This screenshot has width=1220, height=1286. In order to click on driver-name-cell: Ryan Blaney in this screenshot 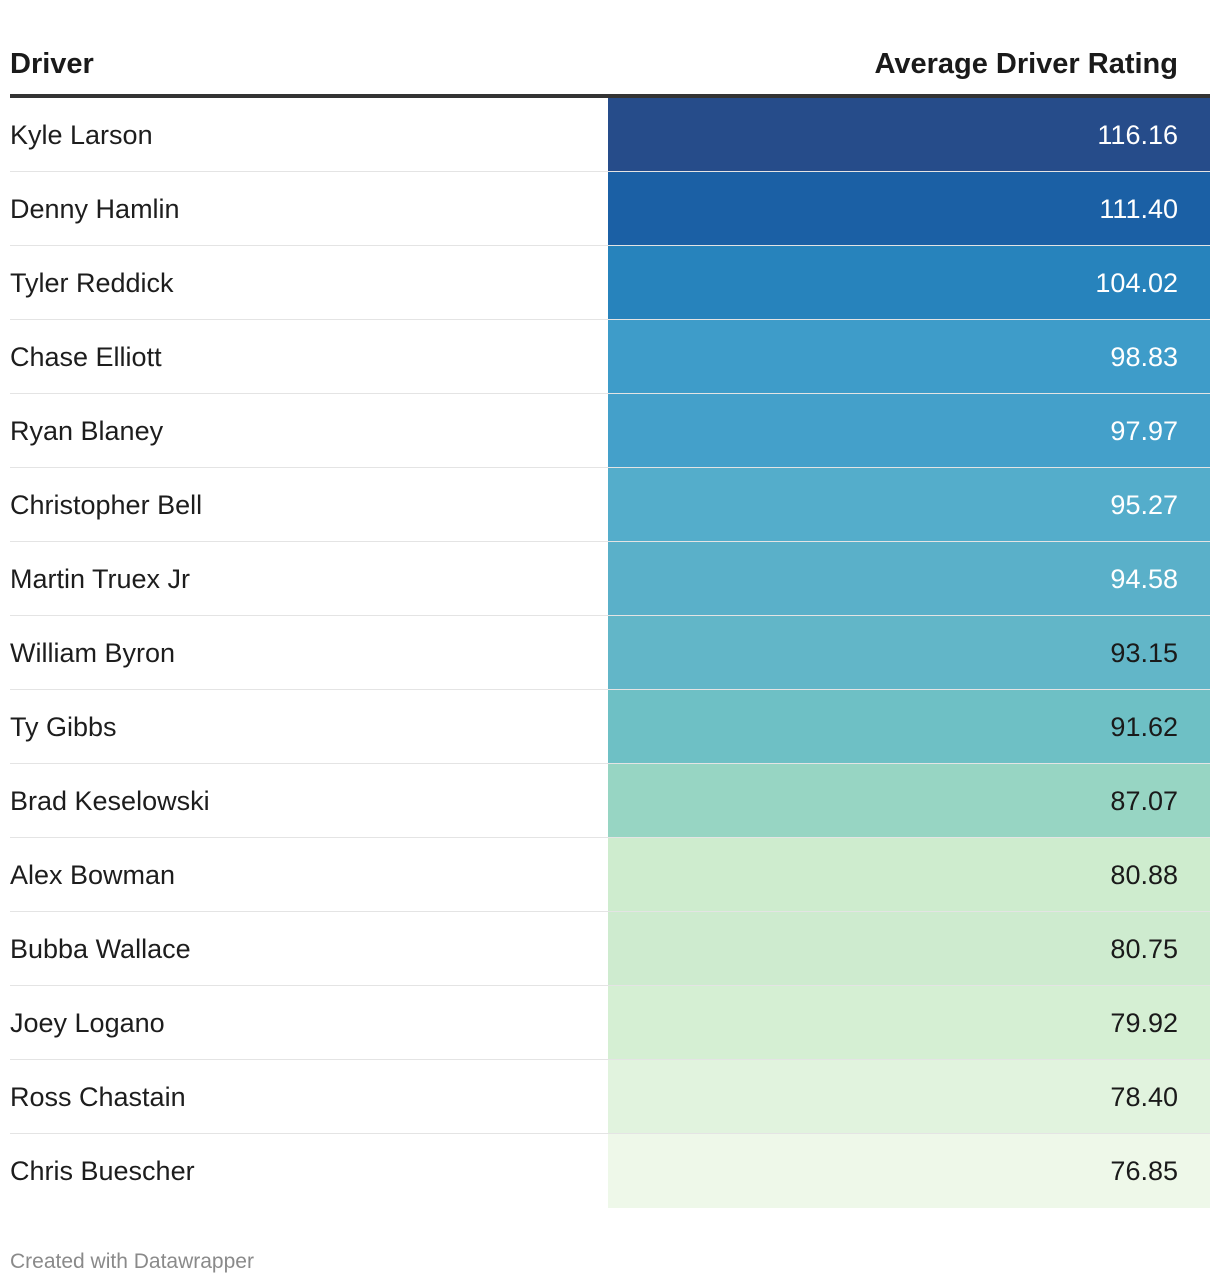, I will do `click(87, 431)`.